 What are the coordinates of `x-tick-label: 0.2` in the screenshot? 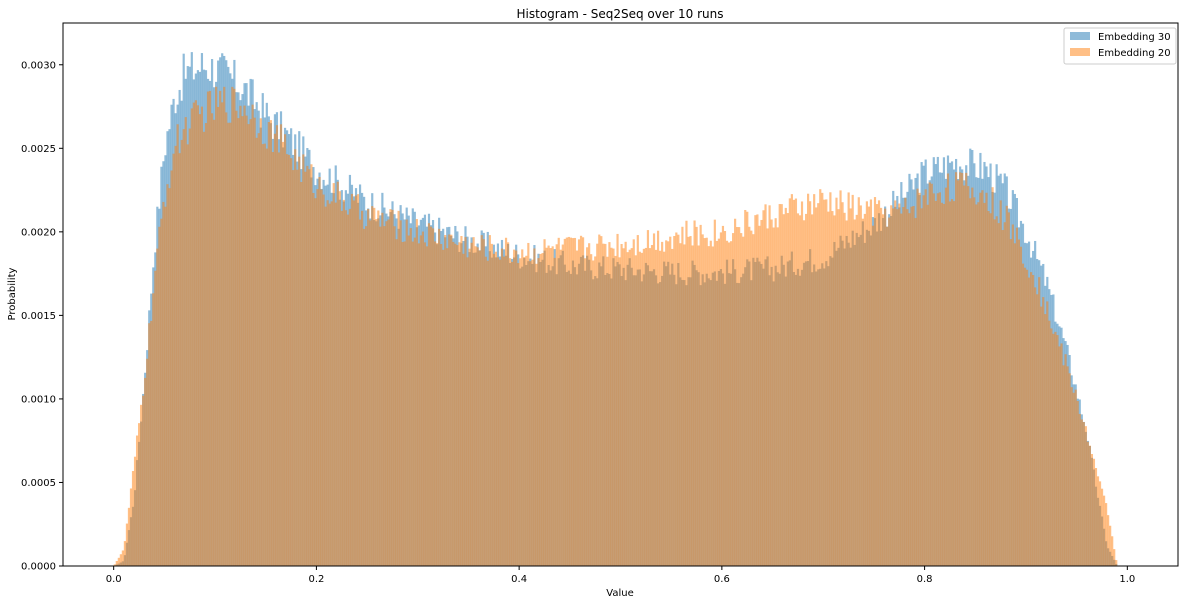 It's located at (316, 579).